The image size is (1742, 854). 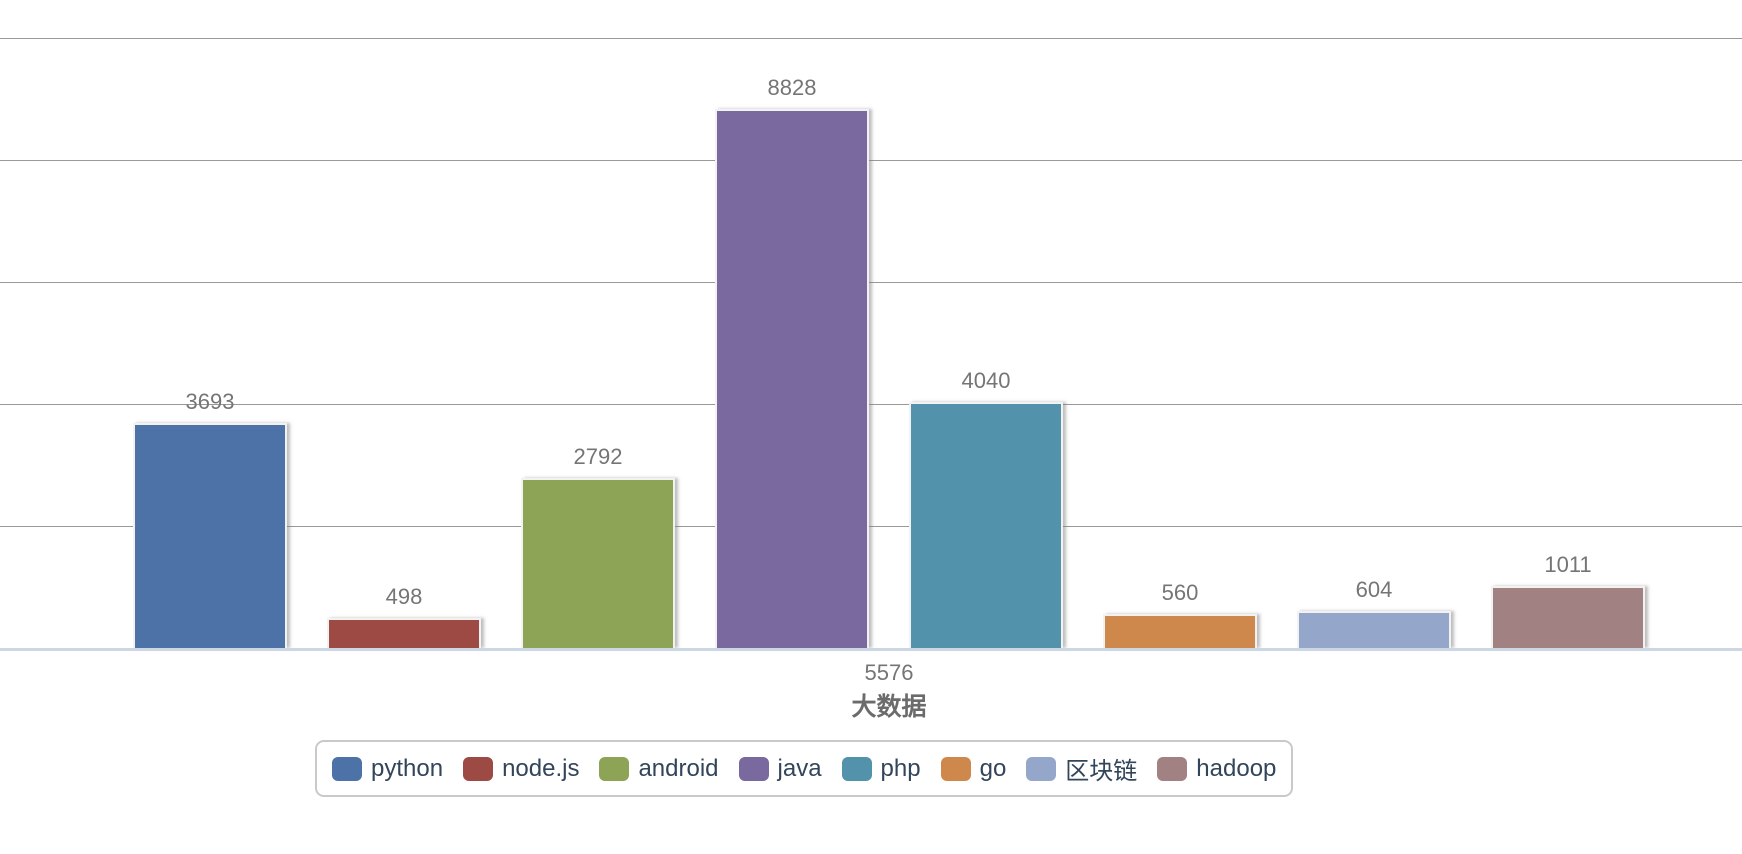 What do you see at coordinates (598, 456) in the screenshot?
I see `bar-value-label-android: 2792` at bounding box center [598, 456].